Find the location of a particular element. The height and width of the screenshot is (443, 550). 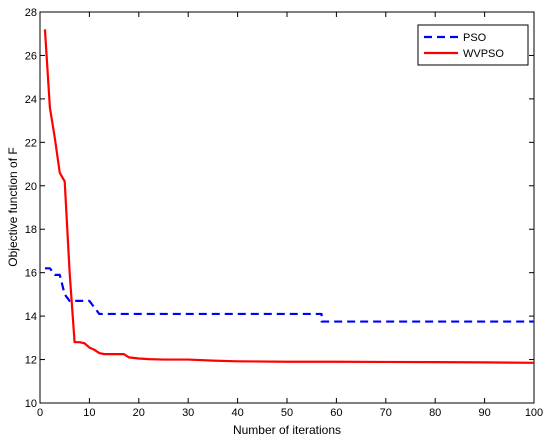

y-axis-label: Objective function of F is located at coordinates (13, 206).